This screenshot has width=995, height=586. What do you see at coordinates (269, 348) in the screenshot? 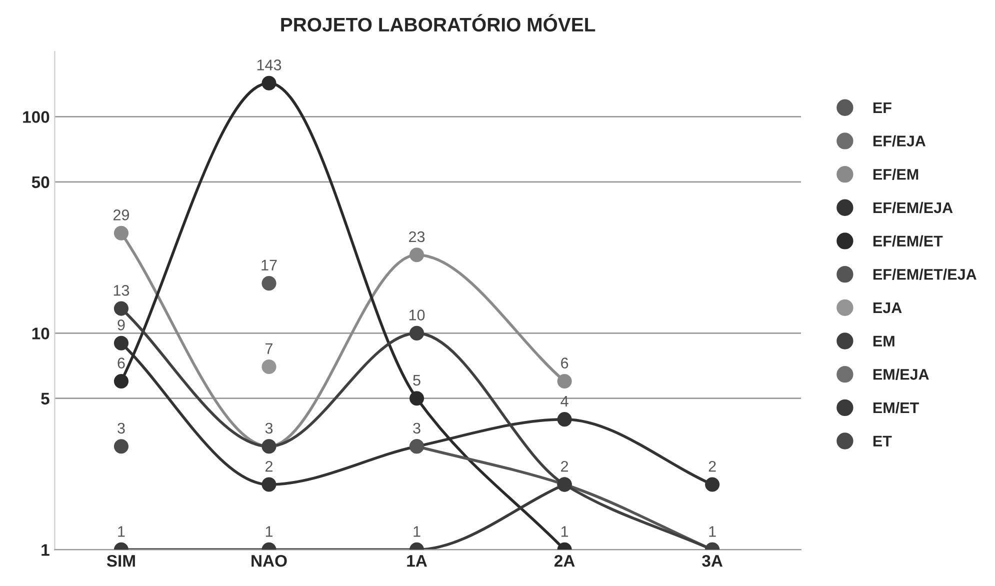
I see `data-label: 7` at bounding box center [269, 348].